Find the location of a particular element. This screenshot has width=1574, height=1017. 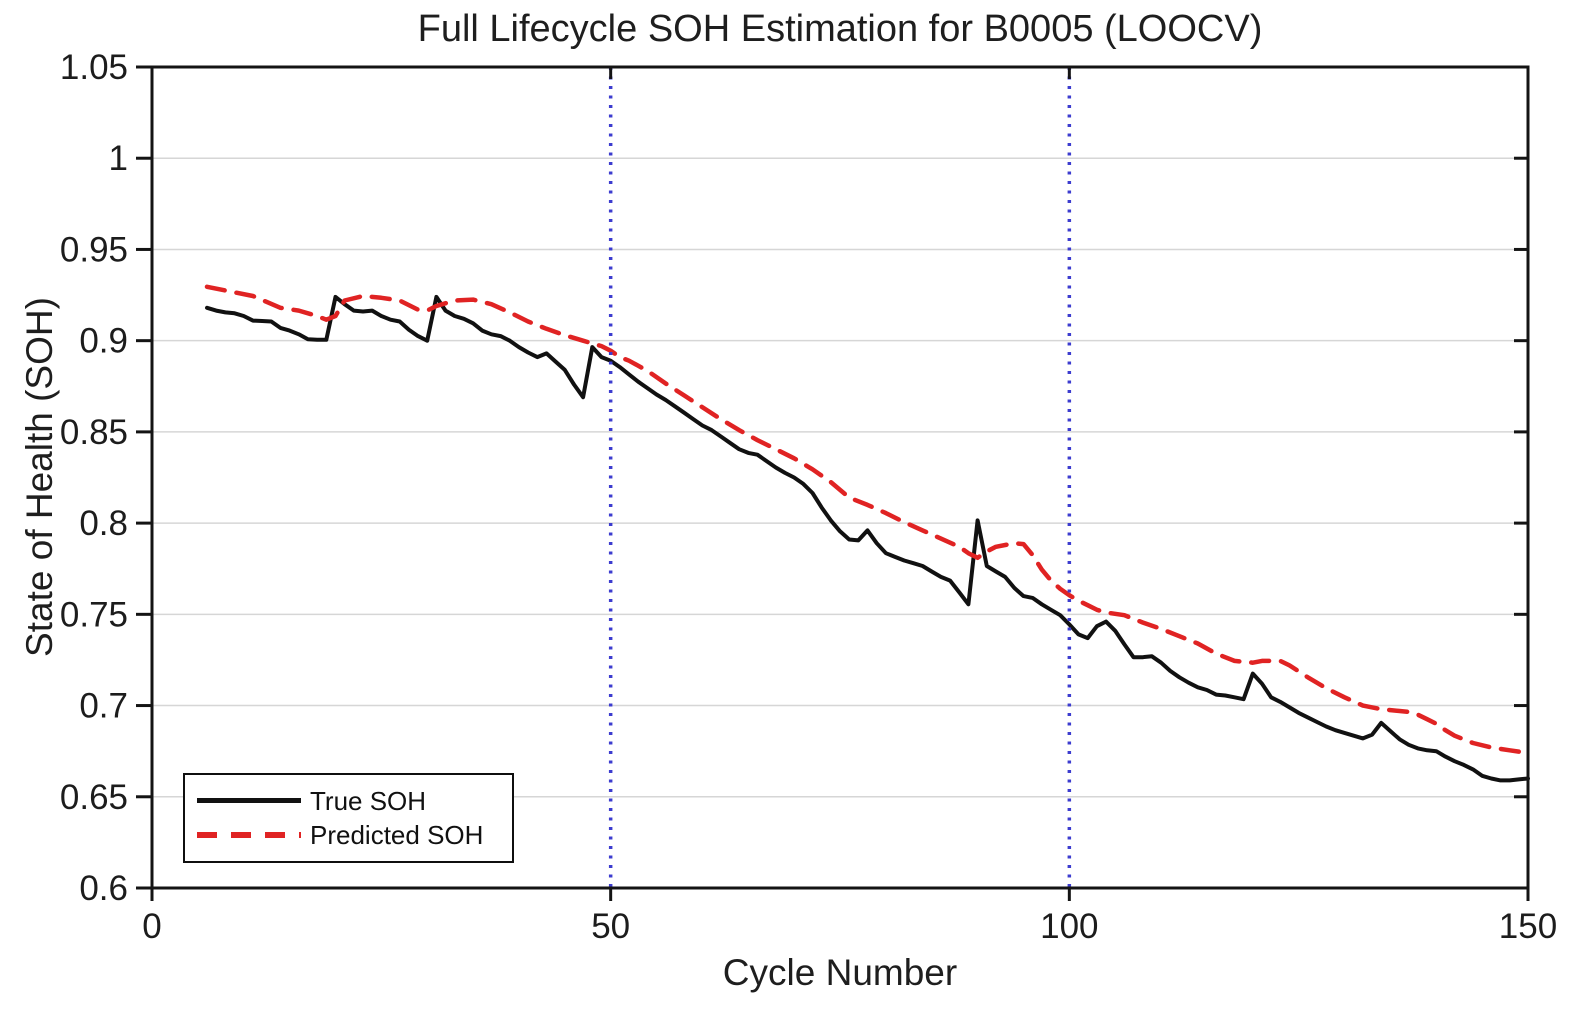

legend-label-true-soh: True SOH is located at coordinates (368, 800).